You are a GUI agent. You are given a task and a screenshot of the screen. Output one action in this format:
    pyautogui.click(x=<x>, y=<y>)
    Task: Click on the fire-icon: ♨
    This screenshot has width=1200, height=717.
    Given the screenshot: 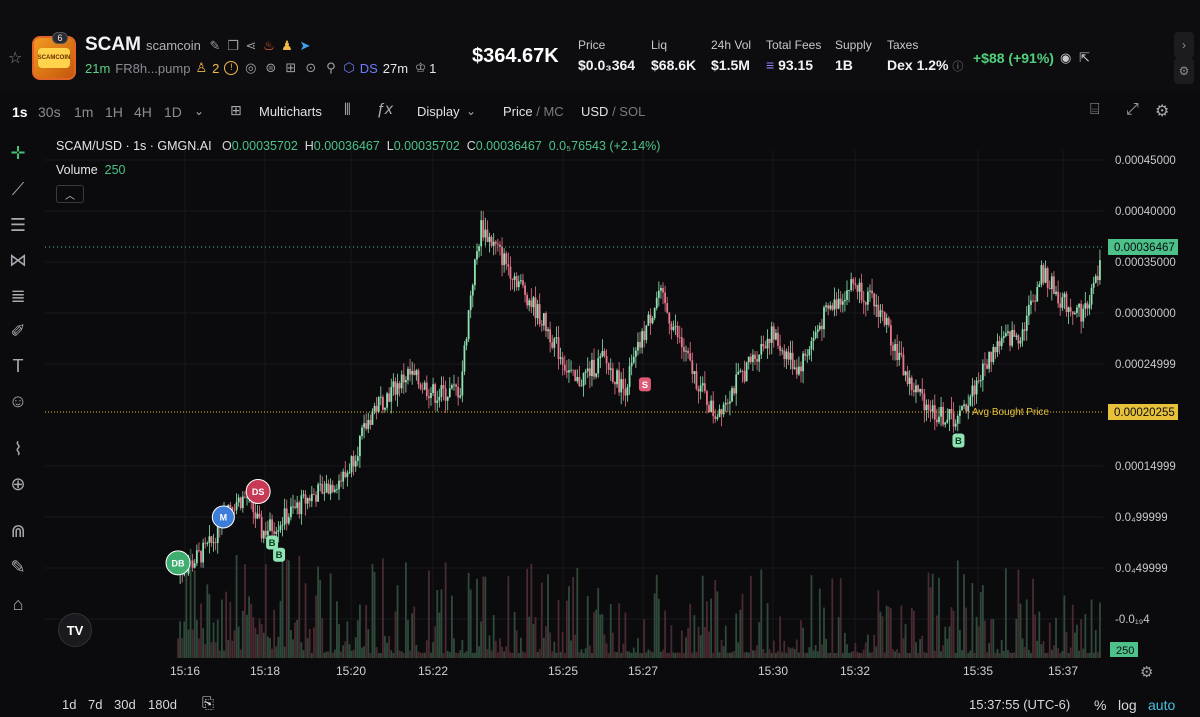 What is the action you would take?
    pyautogui.click(x=269, y=45)
    